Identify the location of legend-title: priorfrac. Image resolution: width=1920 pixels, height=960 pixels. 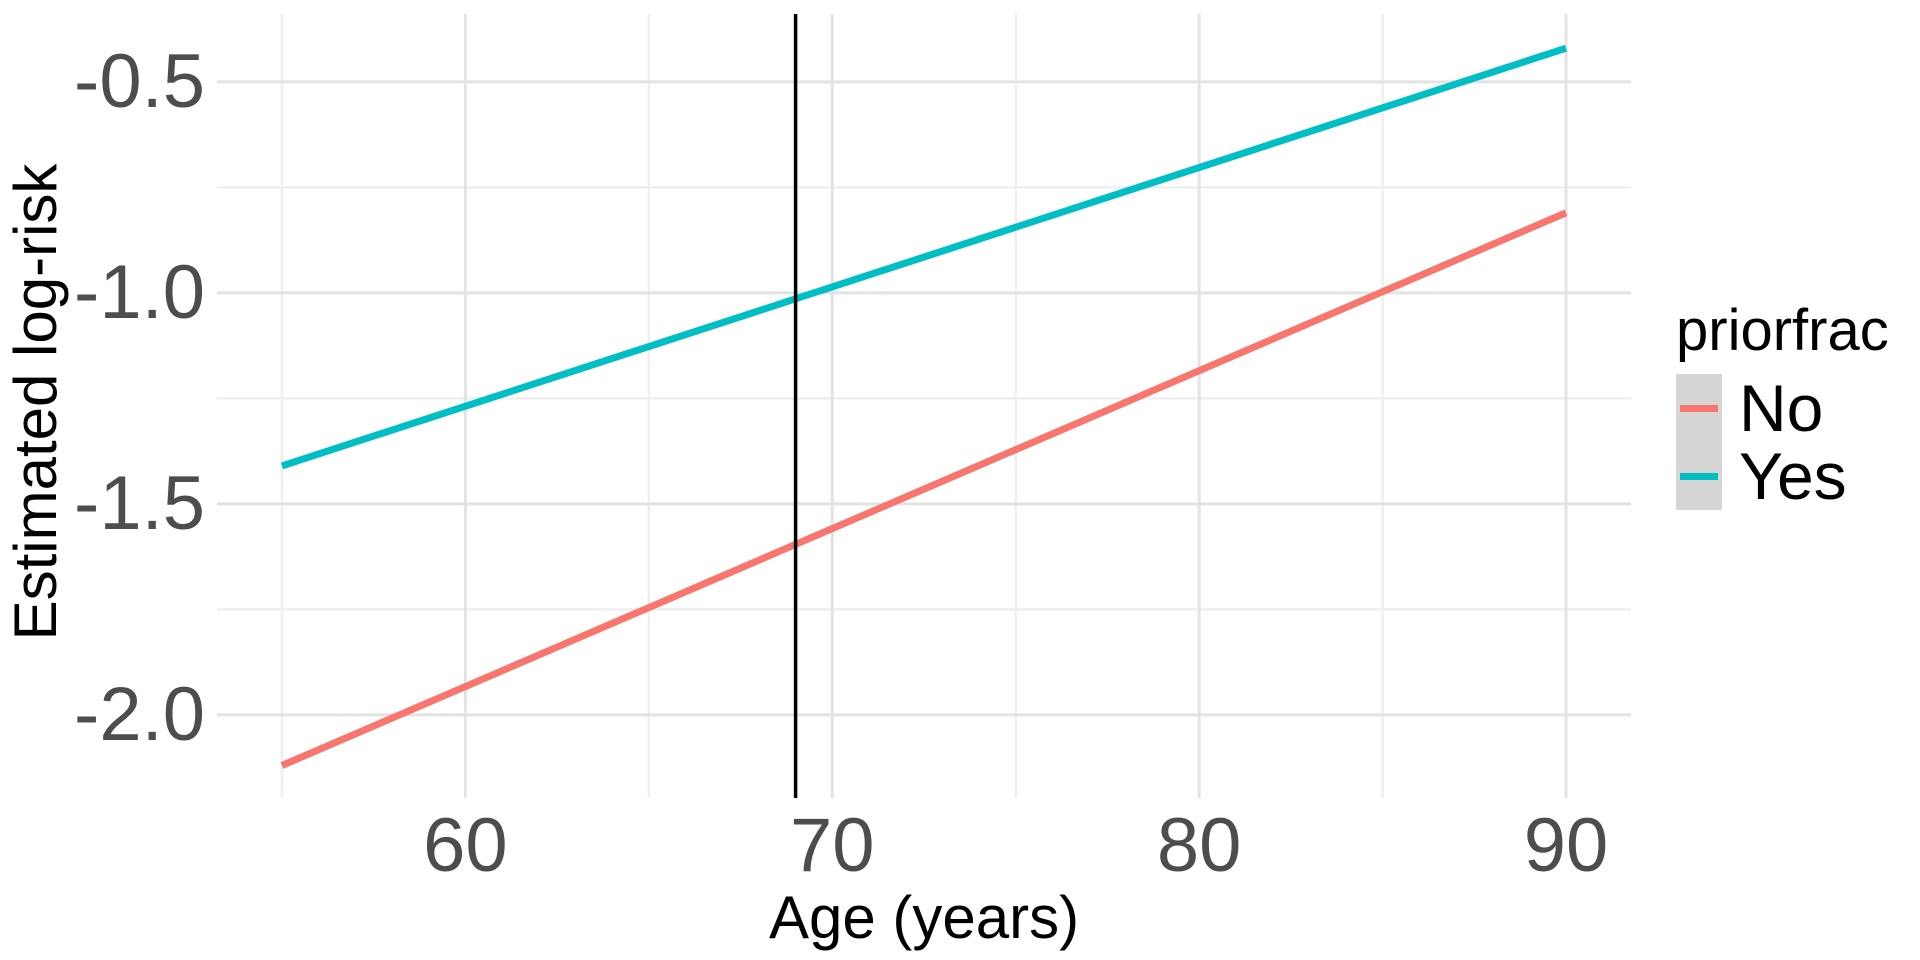
(1782, 330).